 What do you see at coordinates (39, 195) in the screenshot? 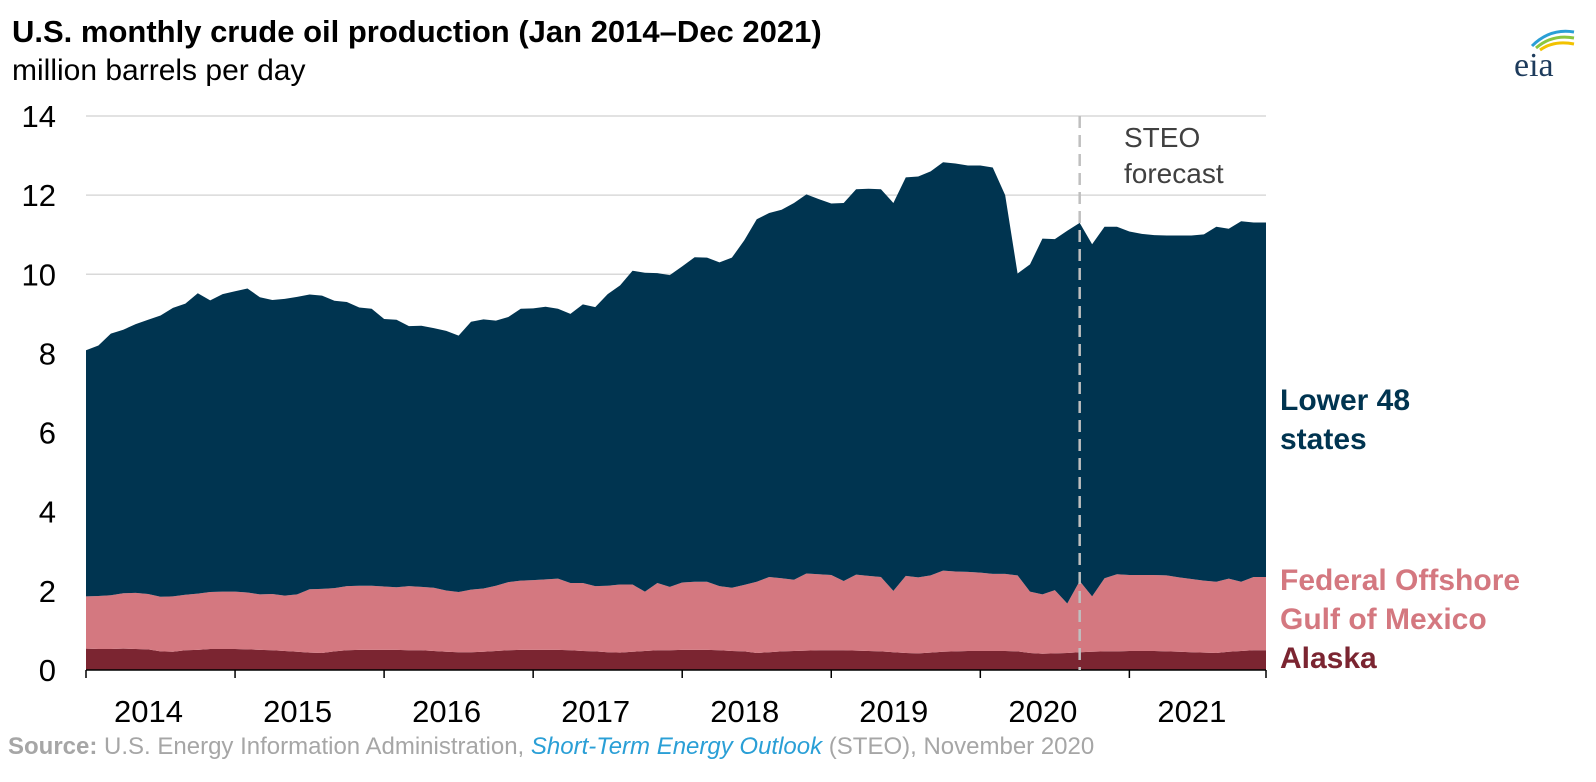
I see `y-tick-label: 12` at bounding box center [39, 195].